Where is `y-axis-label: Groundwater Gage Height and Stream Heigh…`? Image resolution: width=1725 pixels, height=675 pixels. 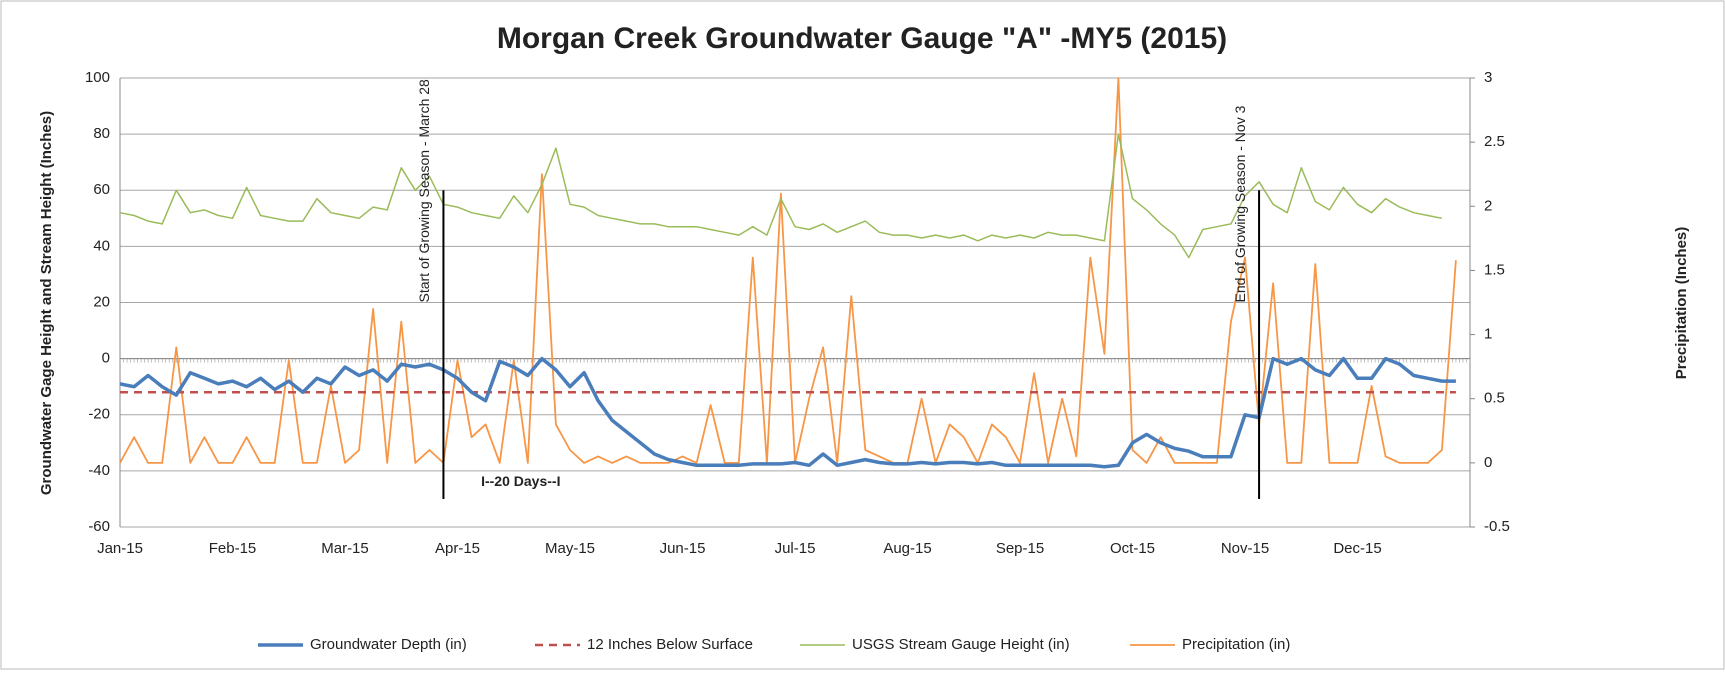 y-axis-label: Groundwater Gage Height and Stream Heigh… is located at coordinates (46, 303).